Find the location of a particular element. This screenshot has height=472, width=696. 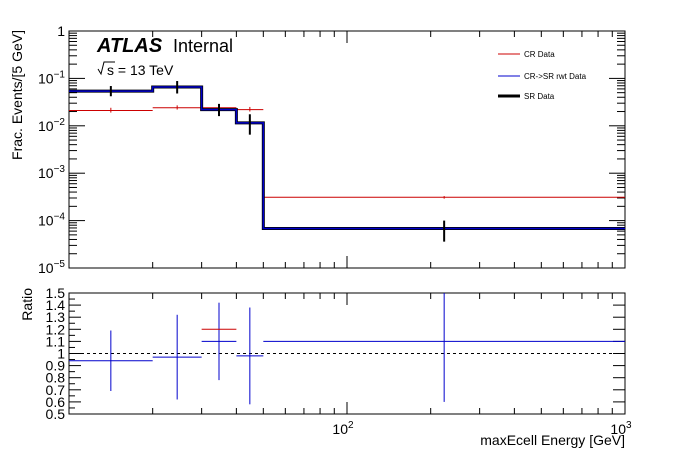

x-tick-label: 10² is located at coordinates (343, 428).